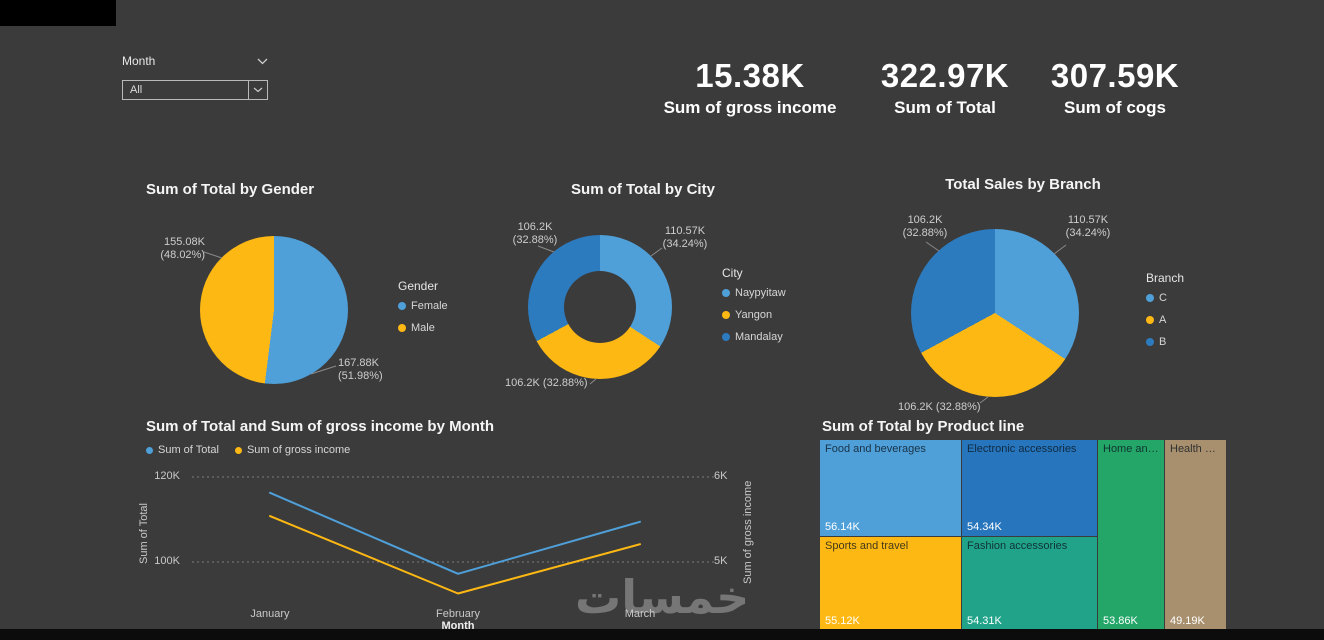 The image size is (1324, 640). Describe the element at coordinates (1029, 488) in the screenshot. I see `tile-electronic-accessories: Electronic accessories 54.34K` at that location.